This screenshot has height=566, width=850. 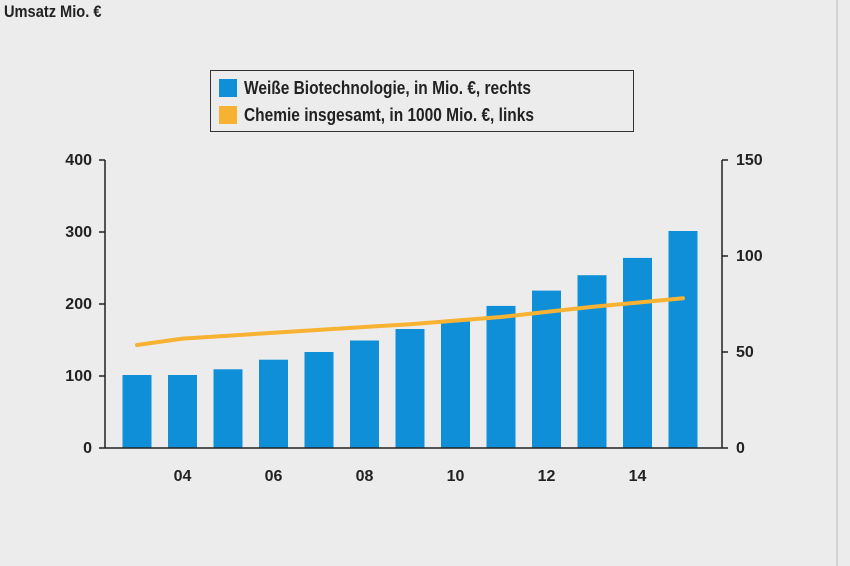 What do you see at coordinates (78, 376) in the screenshot?
I see `y-left-tick-label-100: 100` at bounding box center [78, 376].